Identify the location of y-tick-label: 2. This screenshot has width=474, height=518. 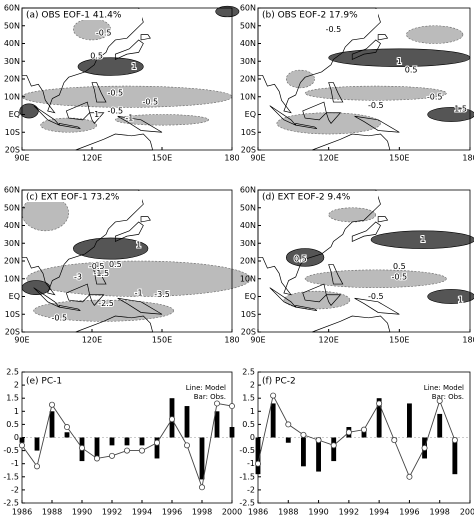
(16, 385).